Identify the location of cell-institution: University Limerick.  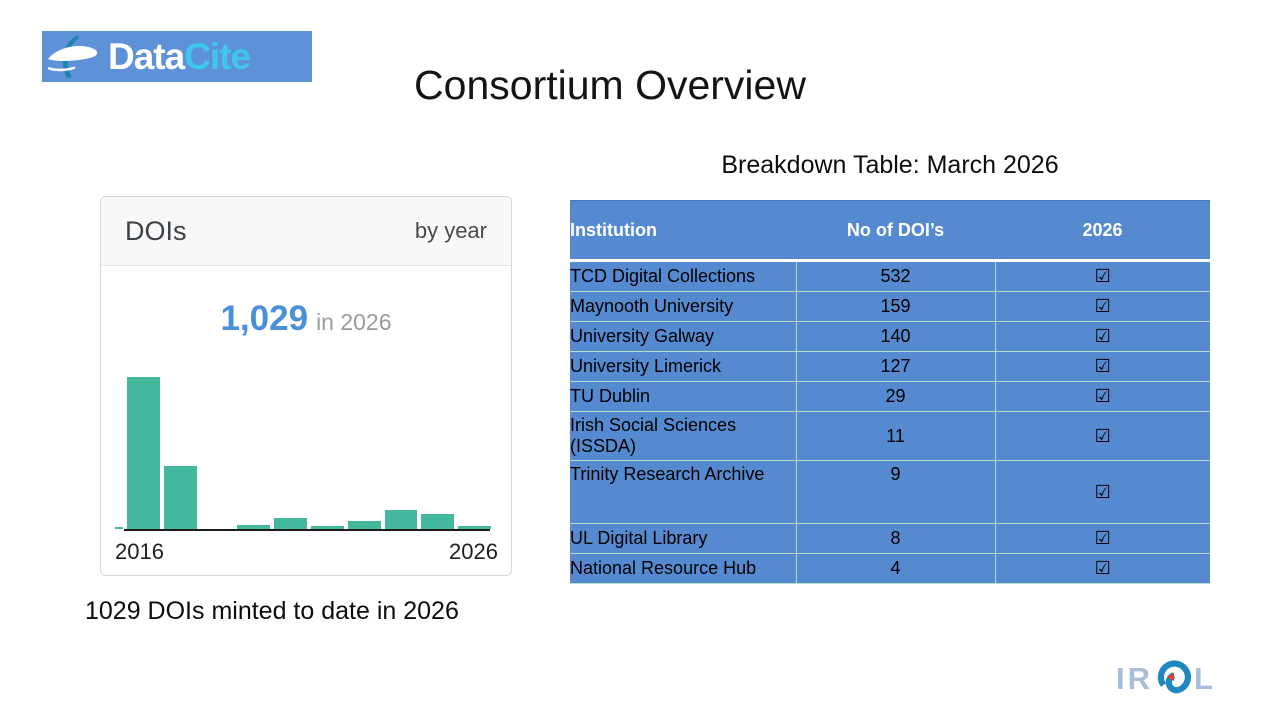
(683, 366).